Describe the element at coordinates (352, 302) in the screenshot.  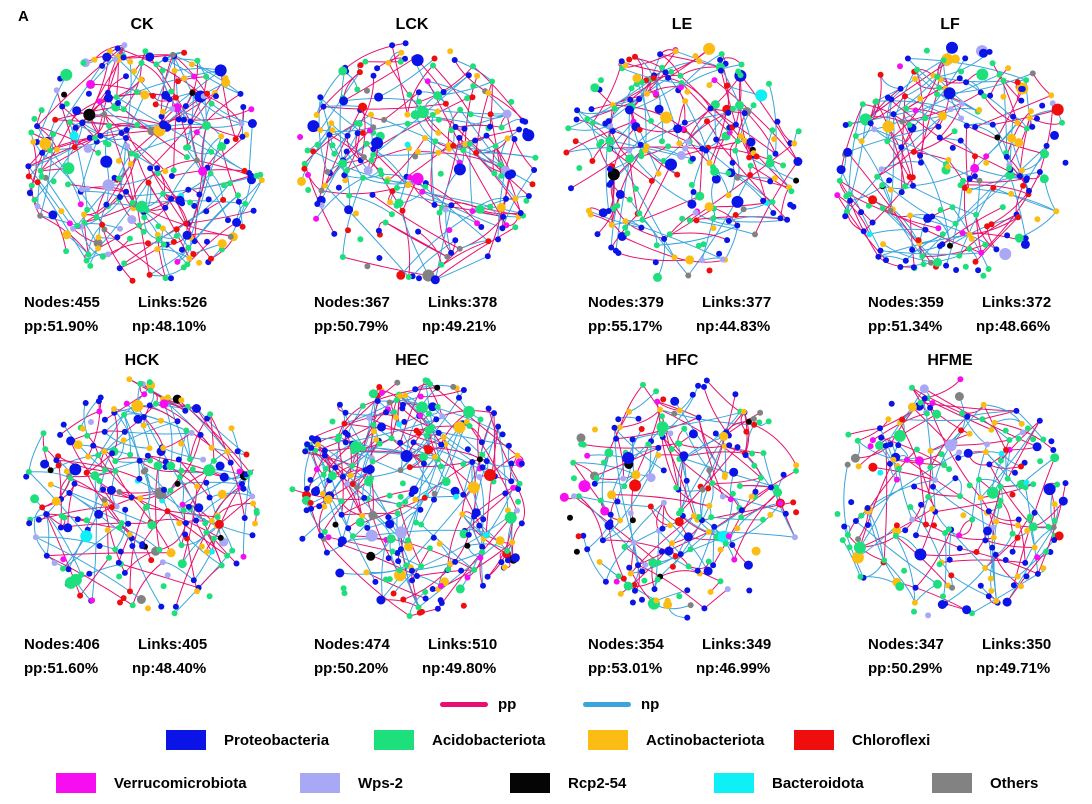
I see `stat-nodes-lck: Nodes:367` at that location.